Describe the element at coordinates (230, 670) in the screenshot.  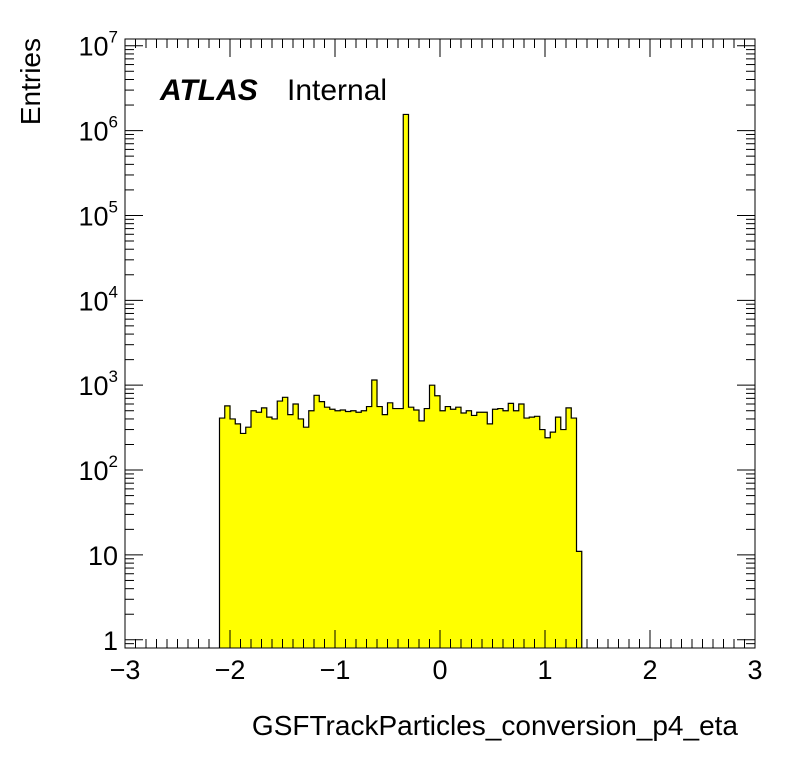
I see `x-tick-label: −2` at that location.